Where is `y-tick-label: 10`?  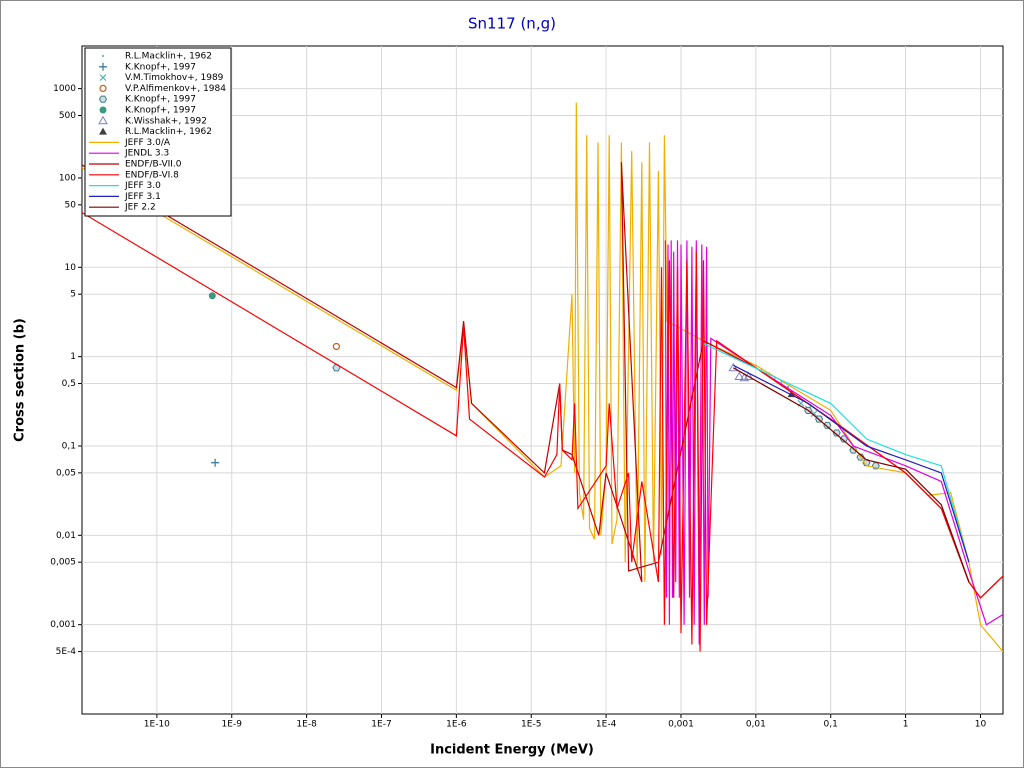
y-tick-label: 10 is located at coordinates (71, 268).